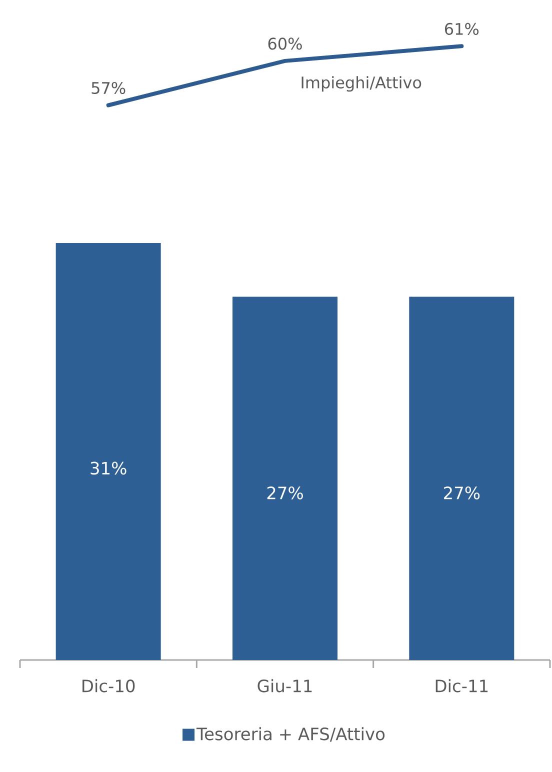 This screenshot has height=772, width=552. I want to click on data-label: 61%, so click(461, 28).